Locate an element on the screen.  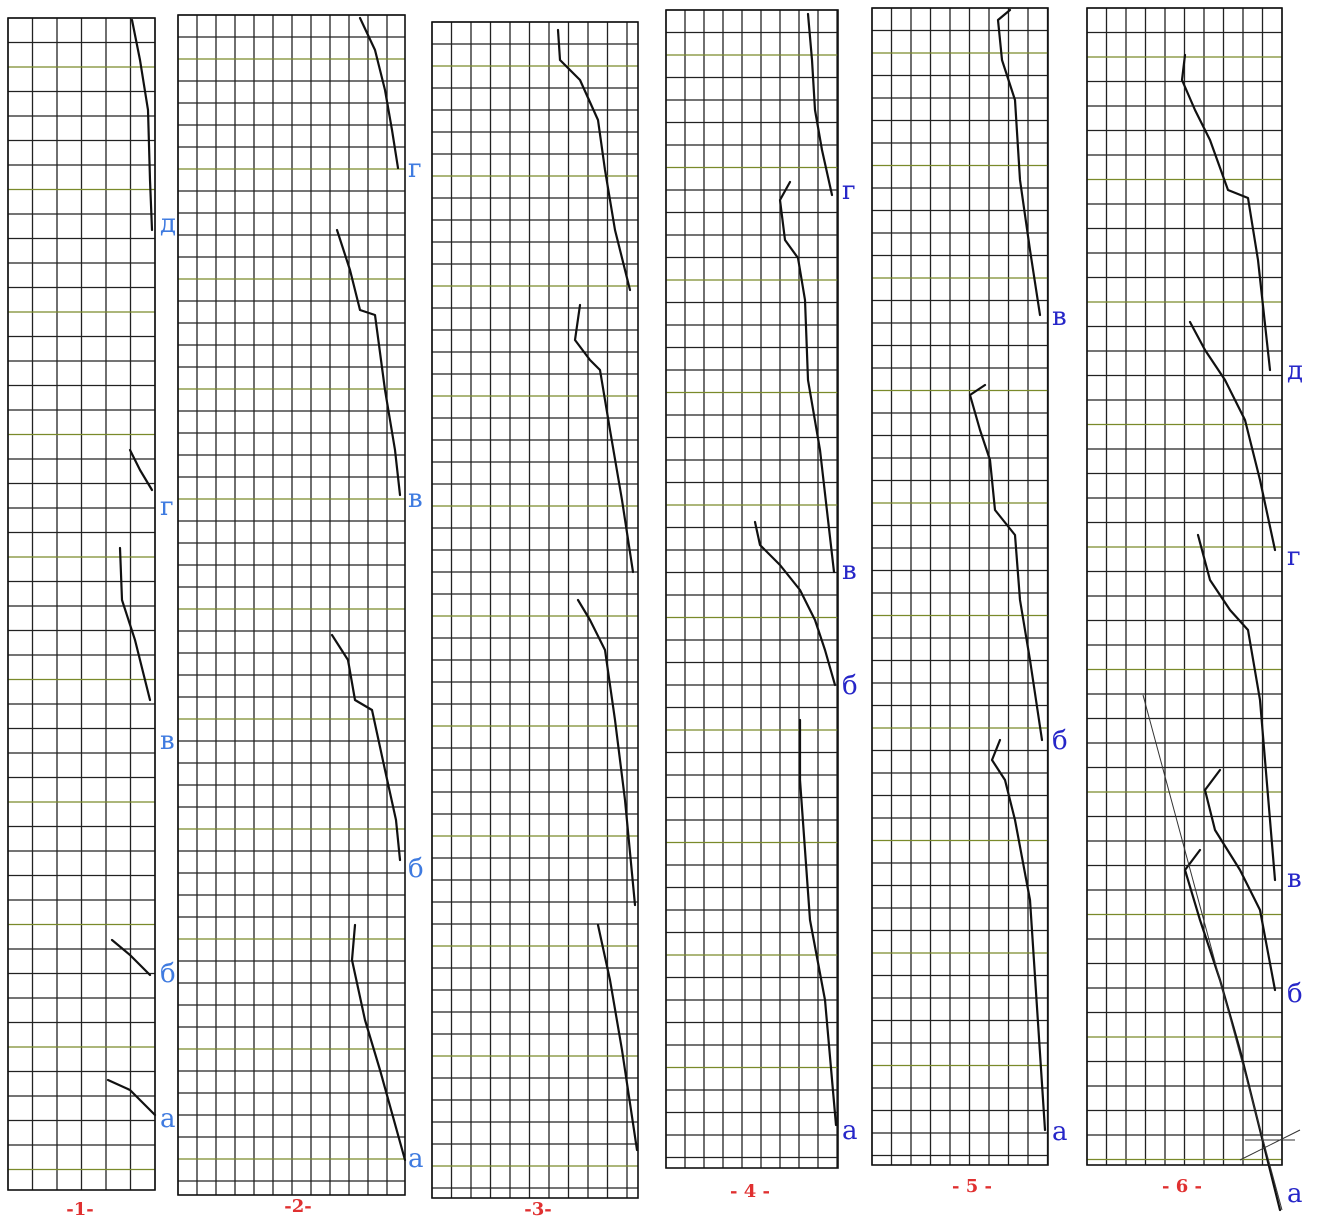
strip-caption: - 6 - is located at coordinates (1182, 1186).